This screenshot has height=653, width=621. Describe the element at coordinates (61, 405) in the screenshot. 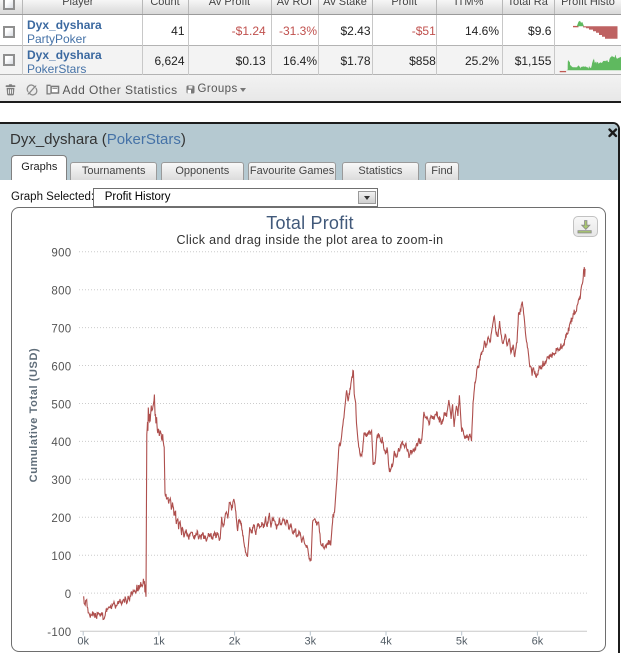

I see `svg-text: 500` at that location.